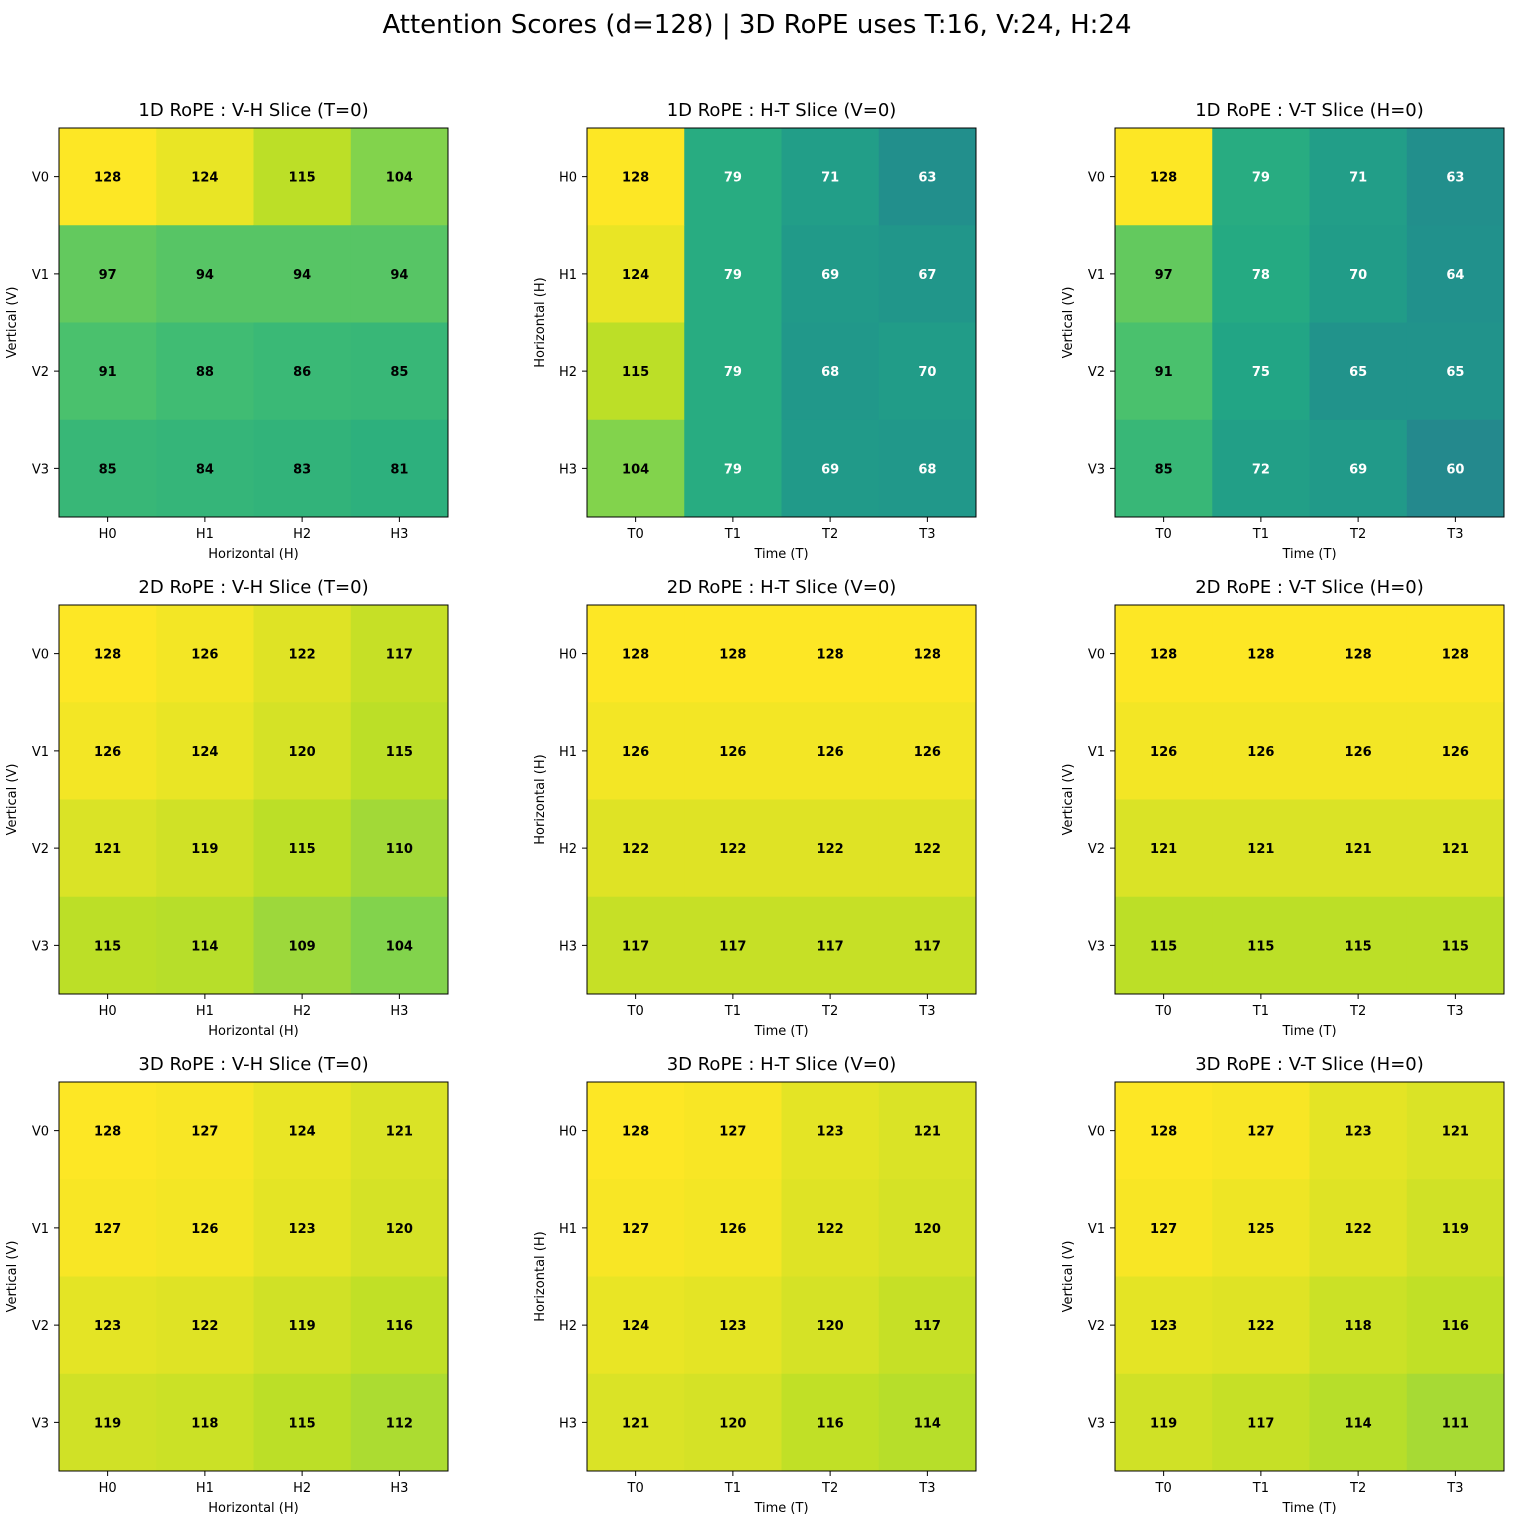  Describe the element at coordinates (1358, 275) in the screenshot. I see `cell-value-label: 70` at that location.